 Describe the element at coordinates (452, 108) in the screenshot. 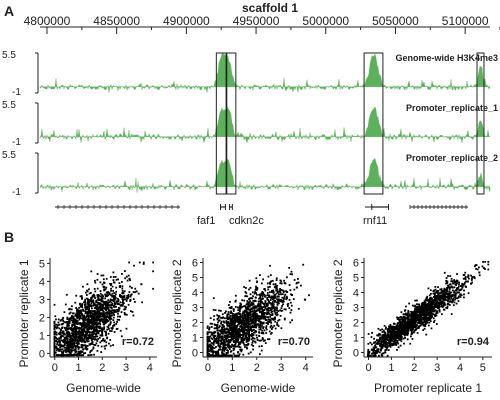

I see `track-label: Promoter_replicate_1` at that location.